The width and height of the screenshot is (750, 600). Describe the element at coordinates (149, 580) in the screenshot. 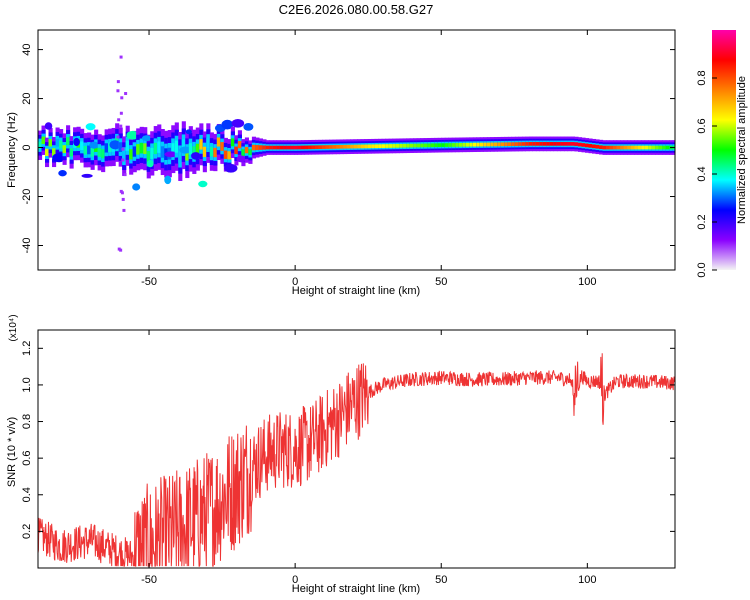

I see `snr-x-tick-label: -50` at that location.